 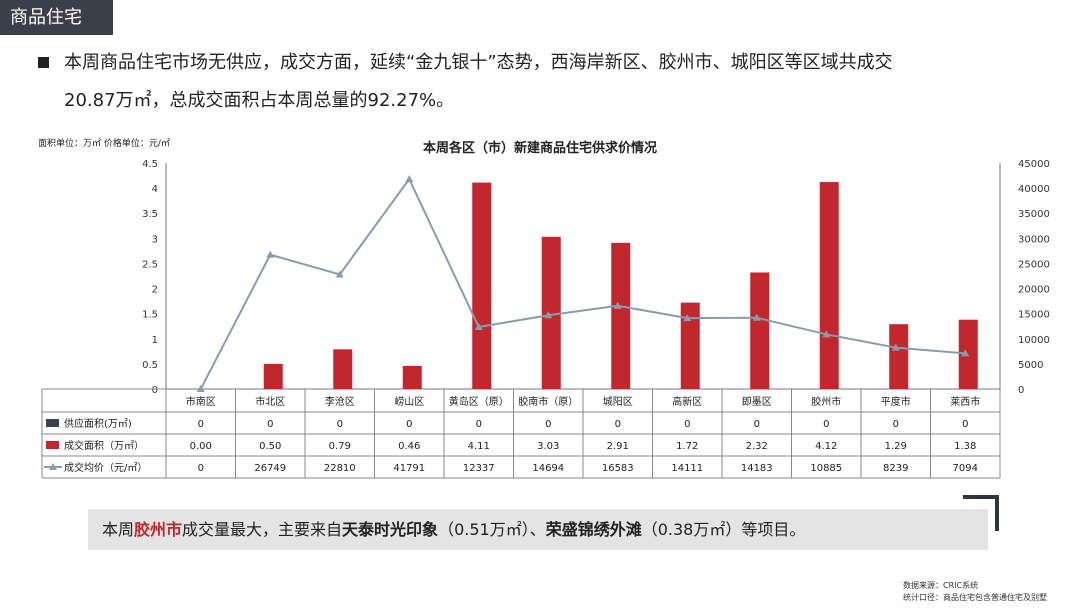 What do you see at coordinates (479, 401) in the screenshot?
I see `category-label: 黄岛区（原）` at bounding box center [479, 401].